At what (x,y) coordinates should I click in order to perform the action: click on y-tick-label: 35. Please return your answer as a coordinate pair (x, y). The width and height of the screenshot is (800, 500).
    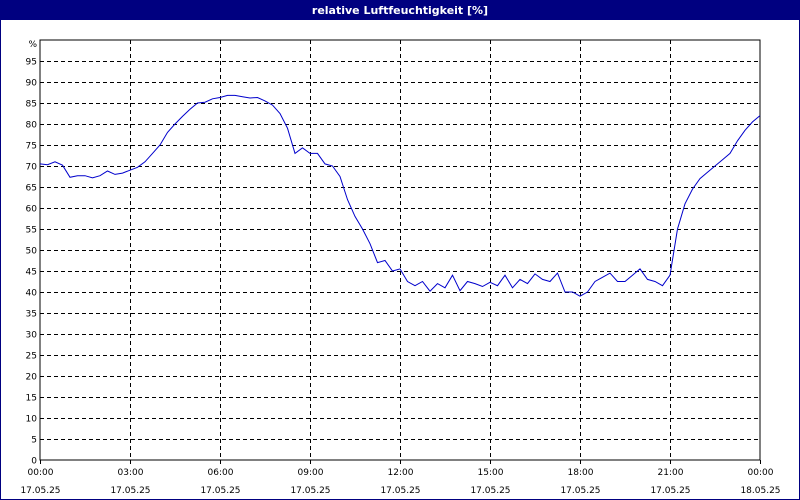
    Looking at the image, I should click on (31, 315).